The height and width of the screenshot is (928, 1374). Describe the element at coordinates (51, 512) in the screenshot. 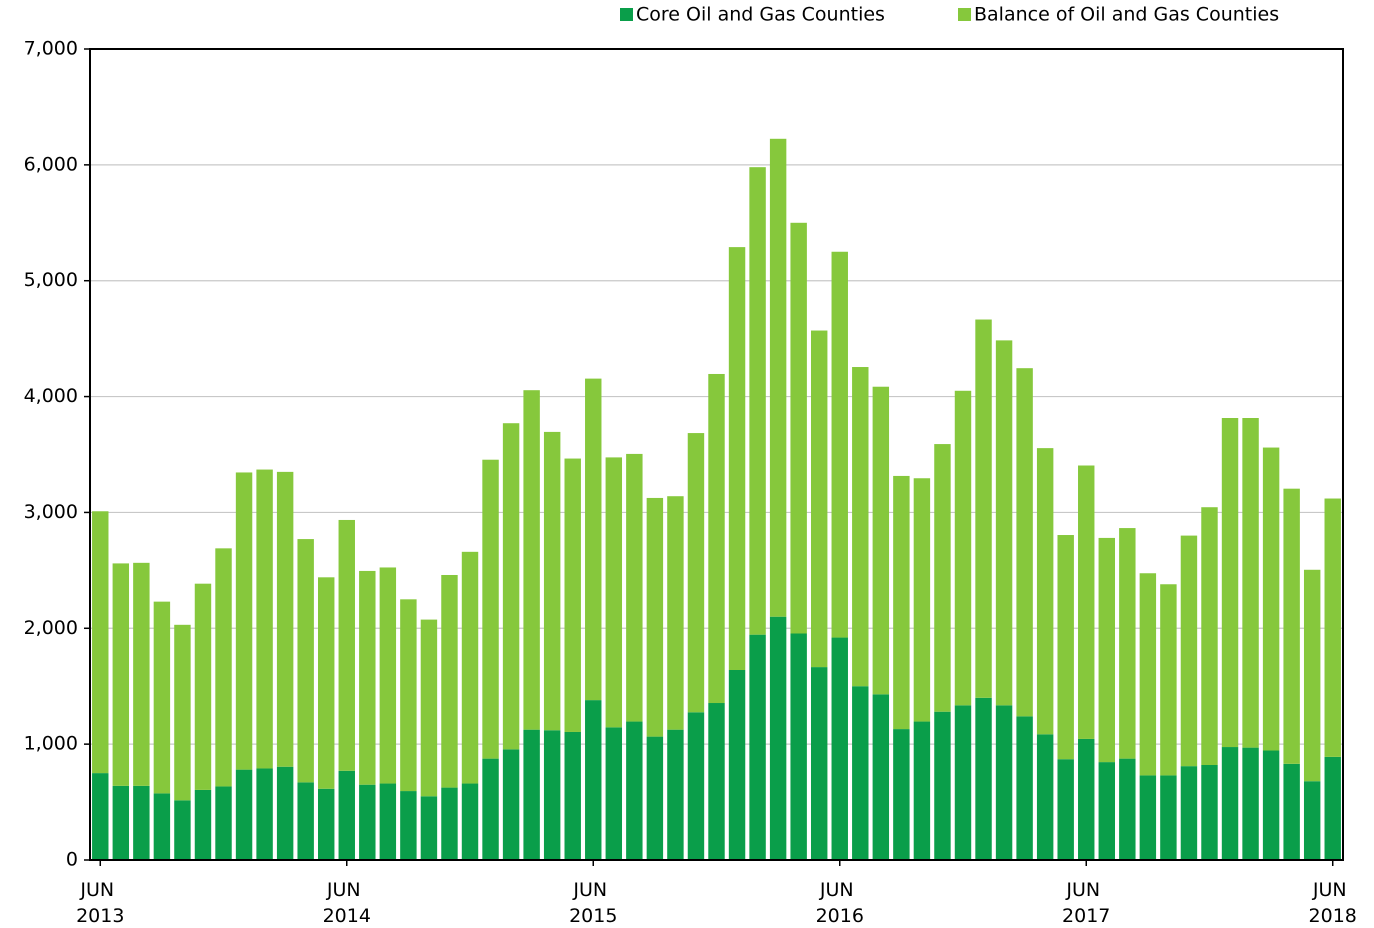

I see `y-tick-label: 3,000` at that location.